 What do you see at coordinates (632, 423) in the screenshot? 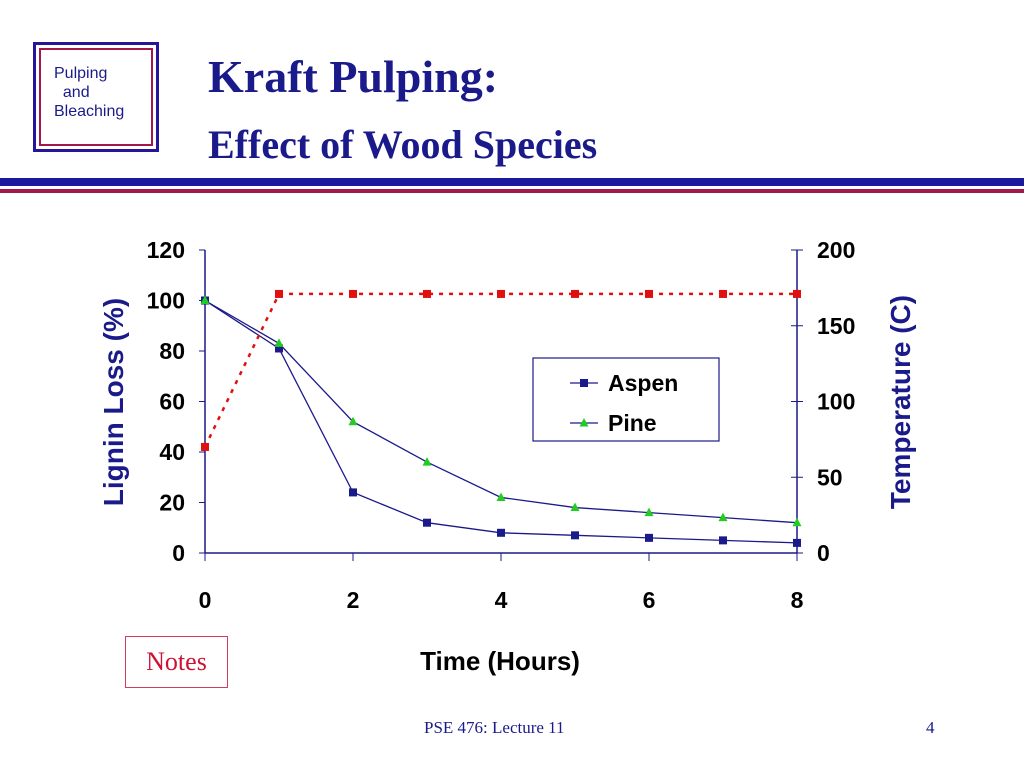
I see `legend-label-pine: Pine` at bounding box center [632, 423].